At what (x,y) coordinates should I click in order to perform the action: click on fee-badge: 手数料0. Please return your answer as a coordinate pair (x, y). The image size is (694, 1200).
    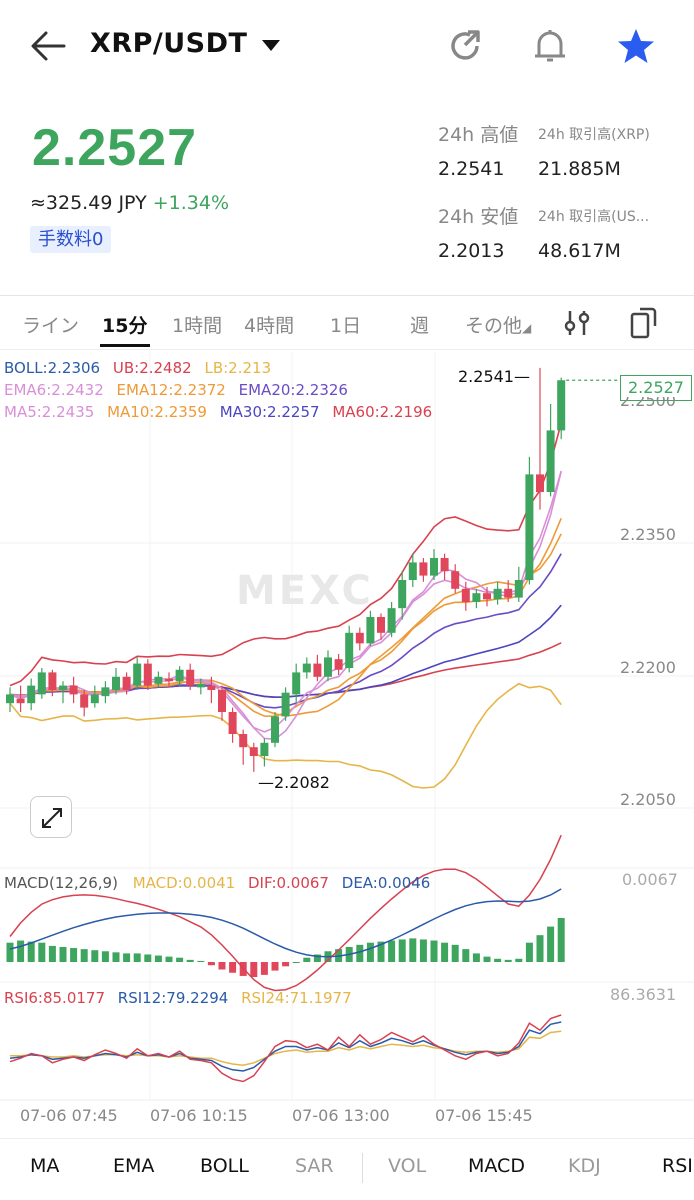
    Looking at the image, I should click on (71, 239).